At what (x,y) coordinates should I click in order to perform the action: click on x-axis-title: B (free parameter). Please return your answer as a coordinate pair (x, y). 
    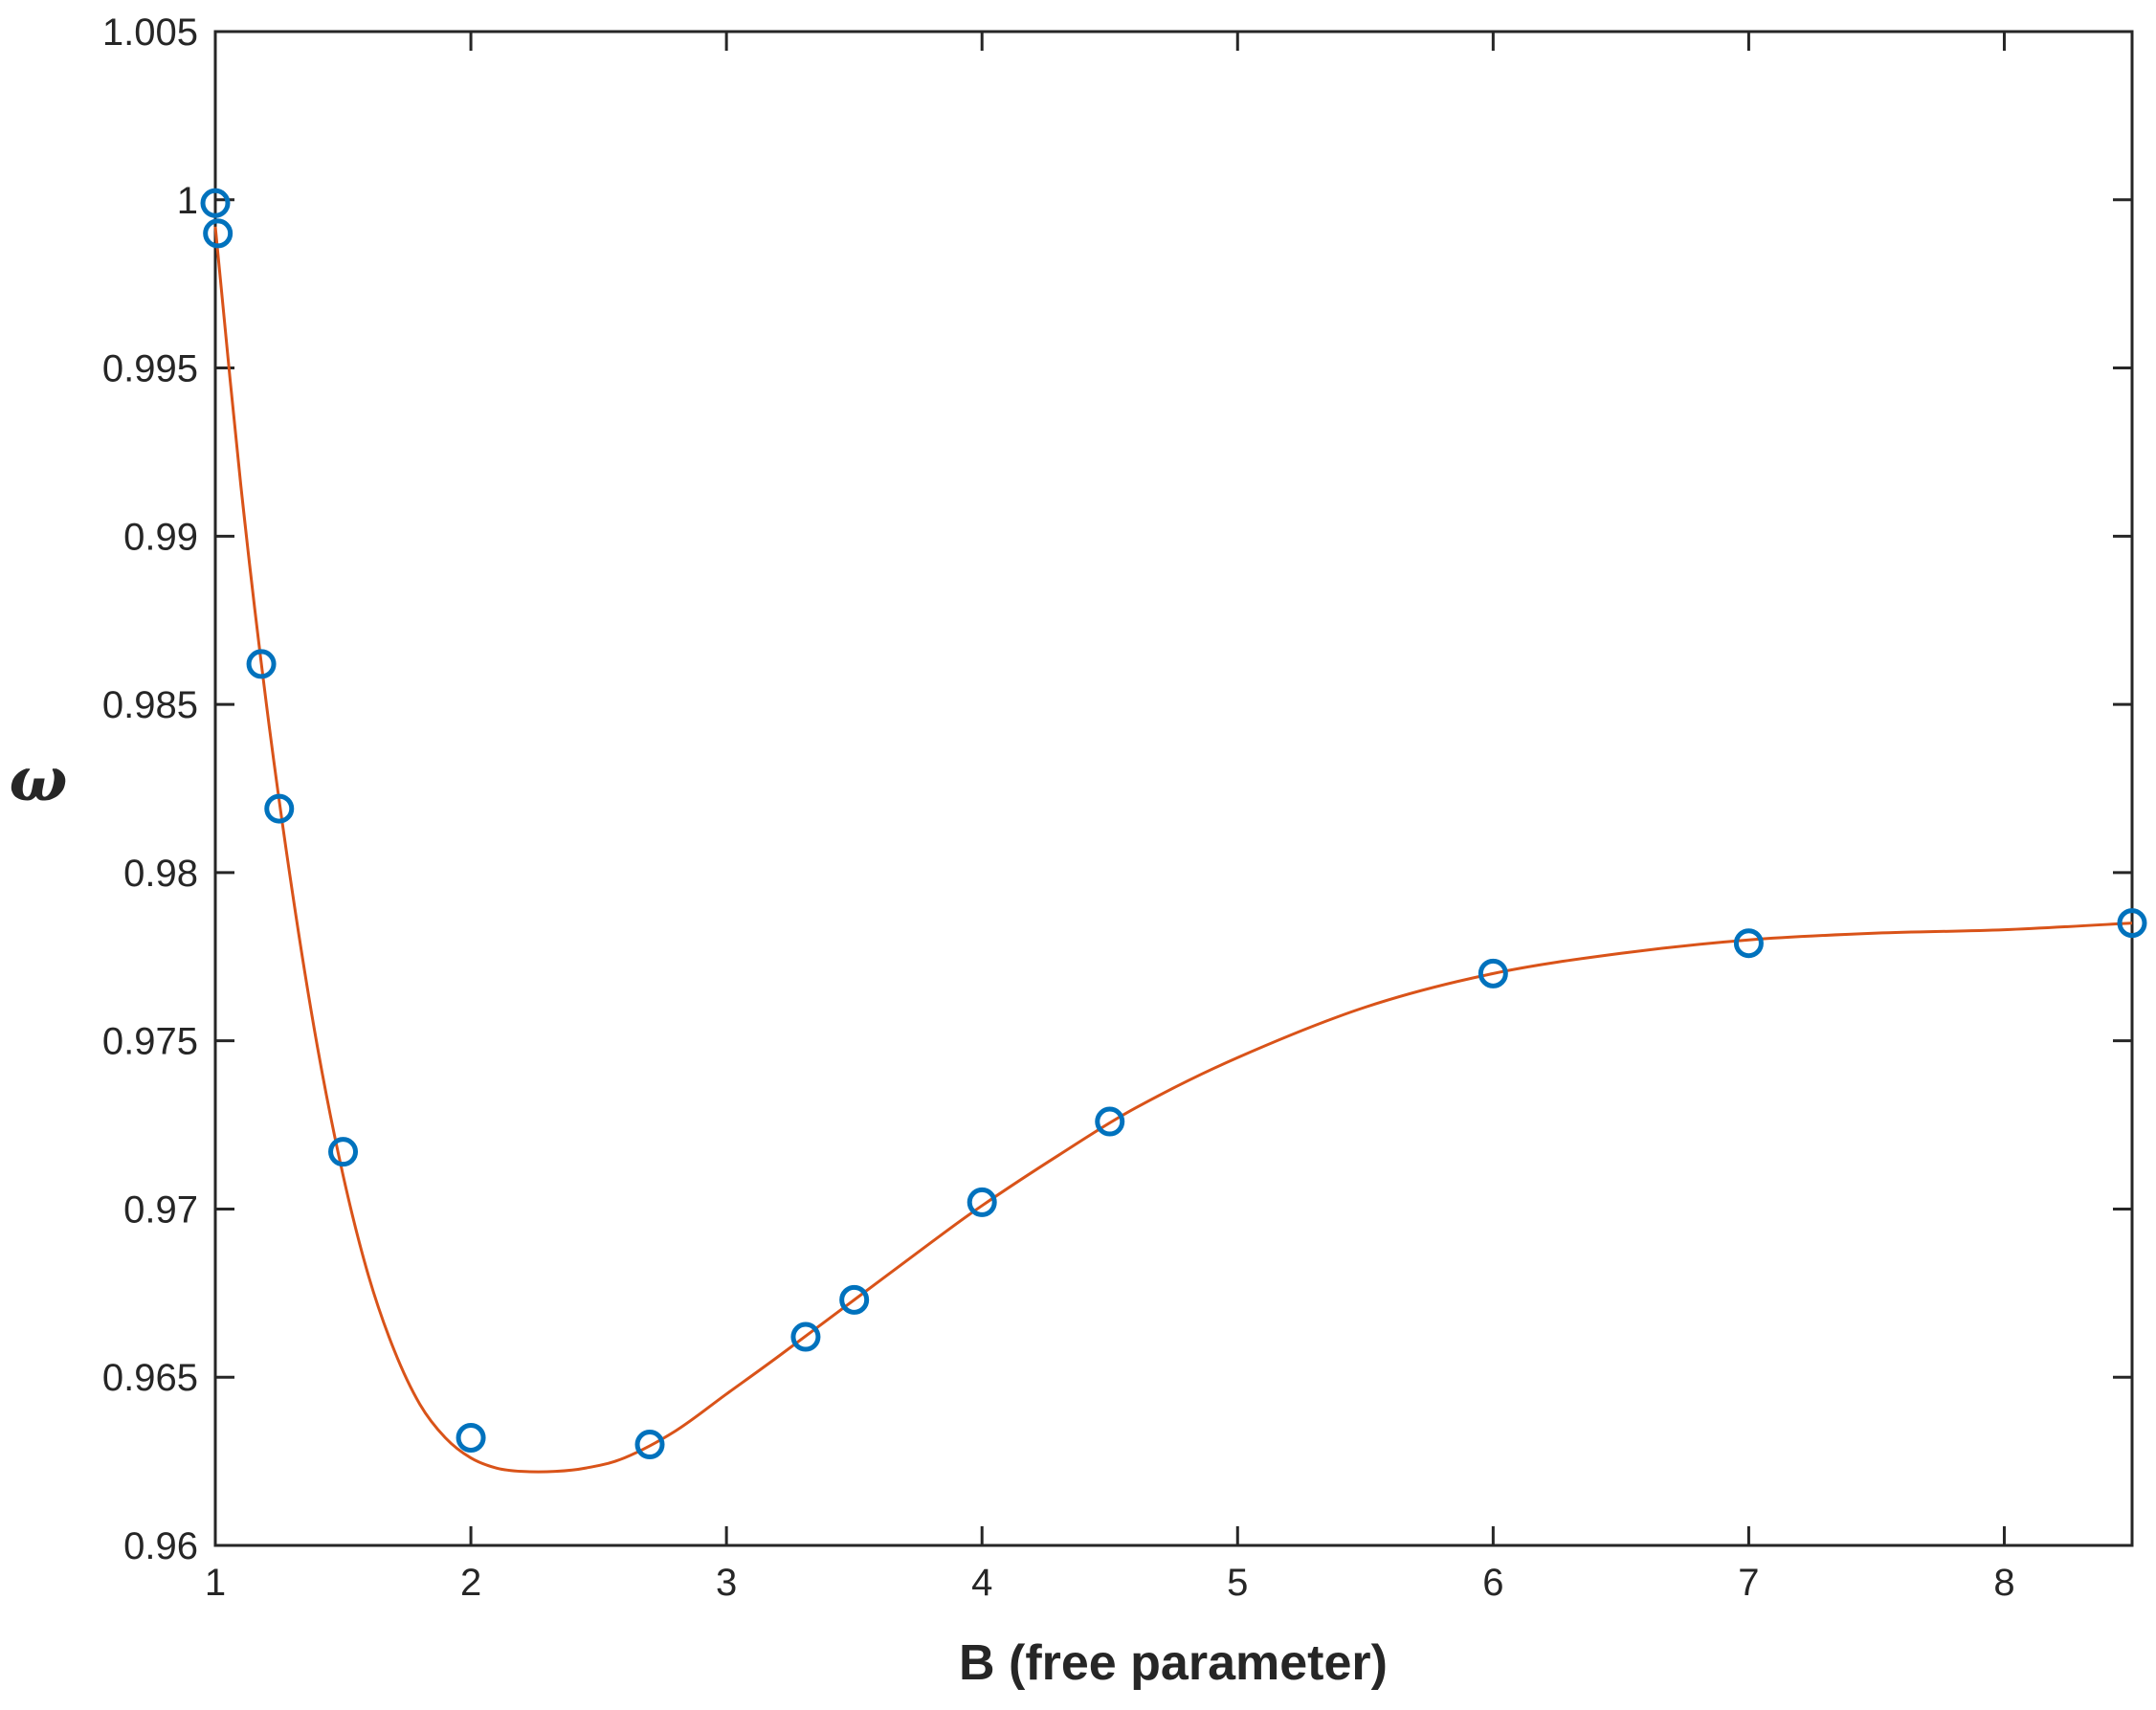
    Looking at the image, I should click on (1173, 1663).